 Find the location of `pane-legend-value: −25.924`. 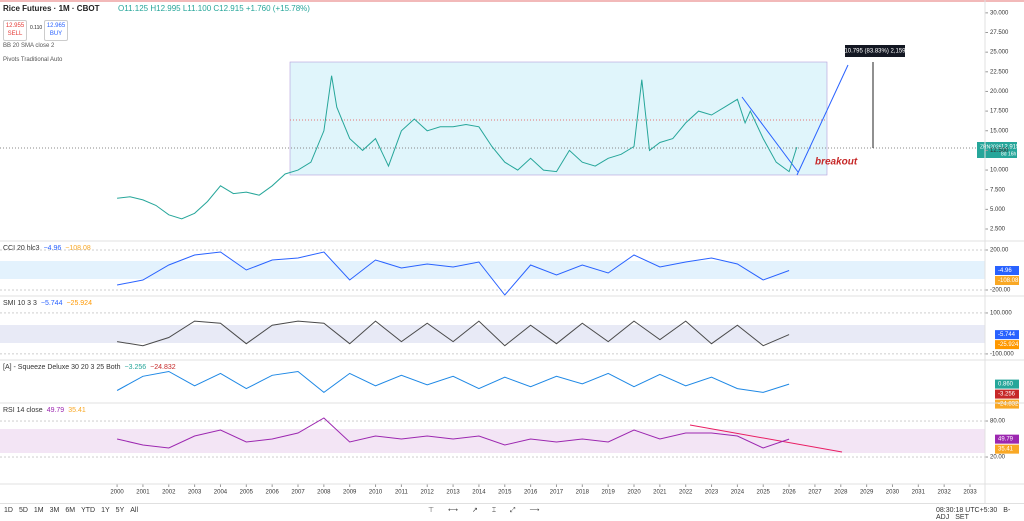

pane-legend-value: −25.924 is located at coordinates (79, 303).